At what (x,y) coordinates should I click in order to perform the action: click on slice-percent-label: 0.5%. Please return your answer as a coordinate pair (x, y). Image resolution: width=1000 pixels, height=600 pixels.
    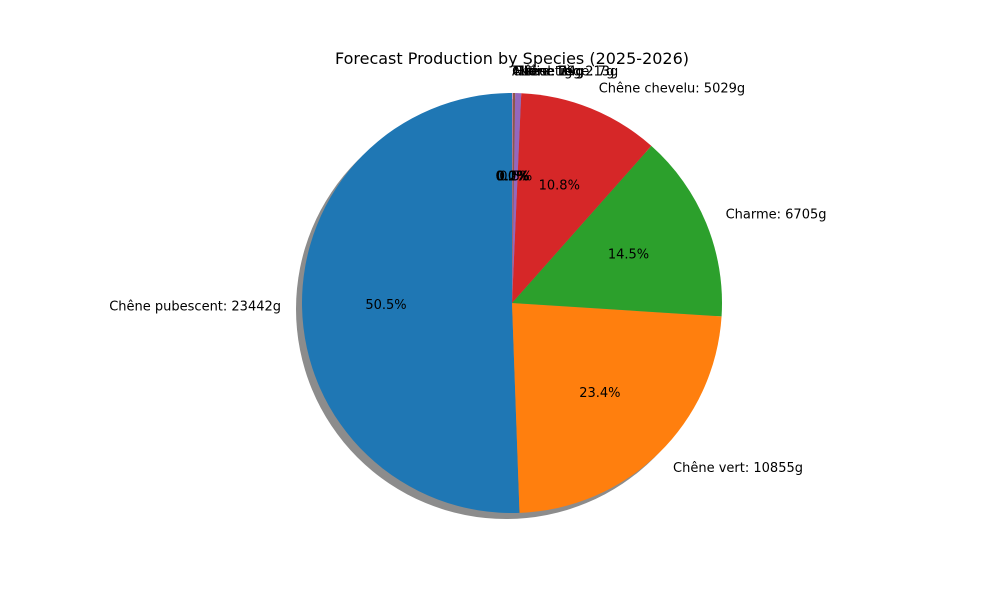
    Looking at the image, I should click on (515, 177).